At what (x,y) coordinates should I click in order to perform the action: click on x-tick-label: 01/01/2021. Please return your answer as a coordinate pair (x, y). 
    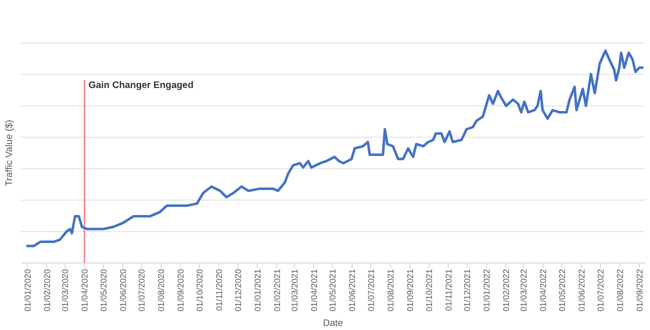
    Looking at the image, I should click on (257, 290).